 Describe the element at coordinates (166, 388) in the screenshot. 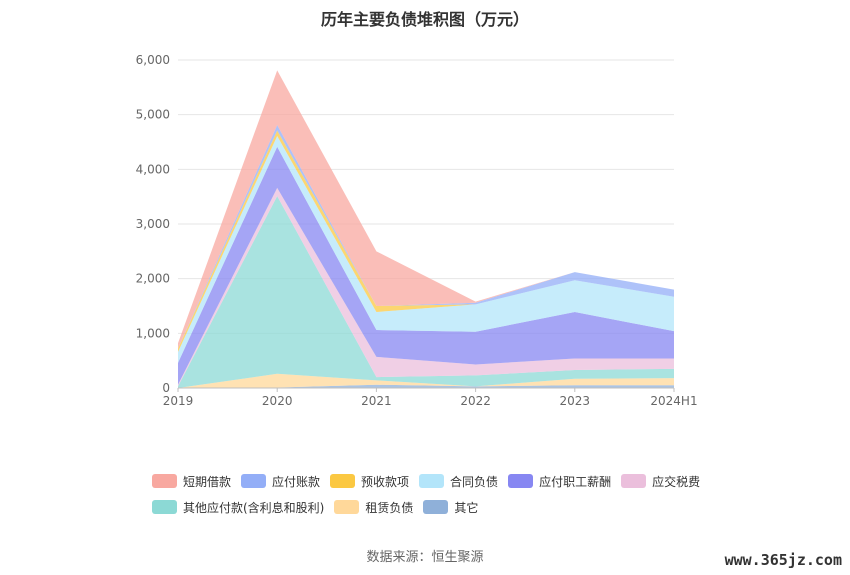

I see `y-tick-label: 0` at that location.